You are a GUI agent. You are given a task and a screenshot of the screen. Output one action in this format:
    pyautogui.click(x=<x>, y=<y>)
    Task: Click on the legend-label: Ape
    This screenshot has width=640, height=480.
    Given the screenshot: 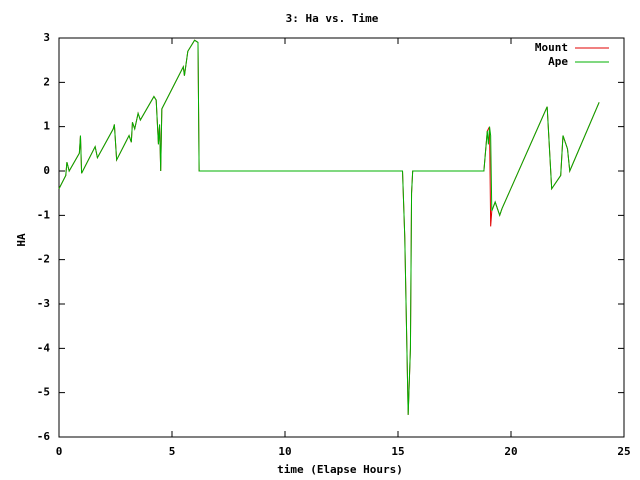 What is the action you would take?
    pyautogui.click(x=558, y=61)
    